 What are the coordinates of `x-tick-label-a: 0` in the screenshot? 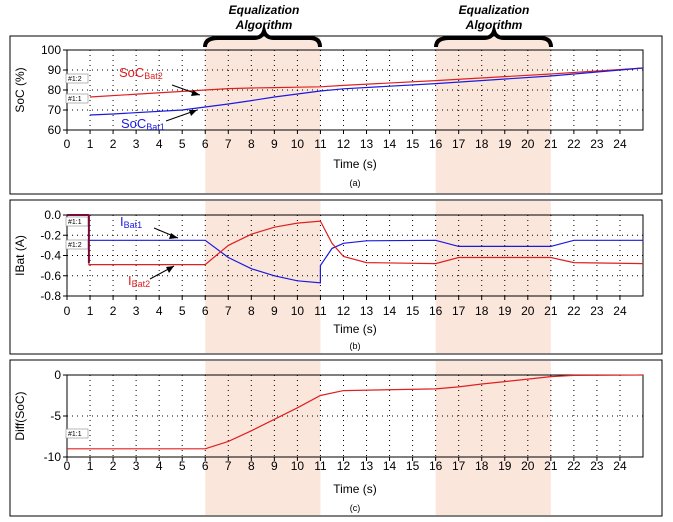 It's located at (67, 144).